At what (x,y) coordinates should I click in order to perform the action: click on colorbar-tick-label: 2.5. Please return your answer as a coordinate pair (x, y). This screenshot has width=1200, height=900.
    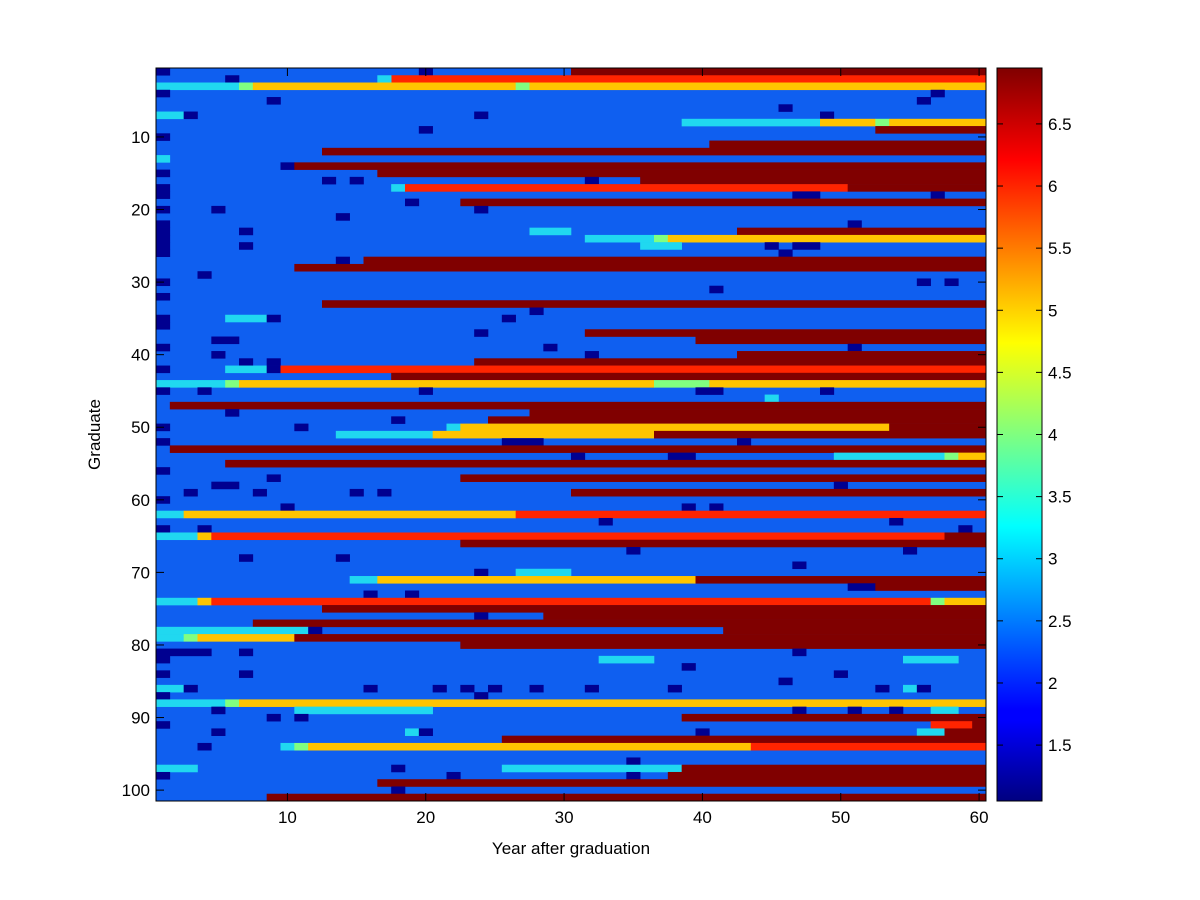
    Looking at the image, I should click on (1060, 621).